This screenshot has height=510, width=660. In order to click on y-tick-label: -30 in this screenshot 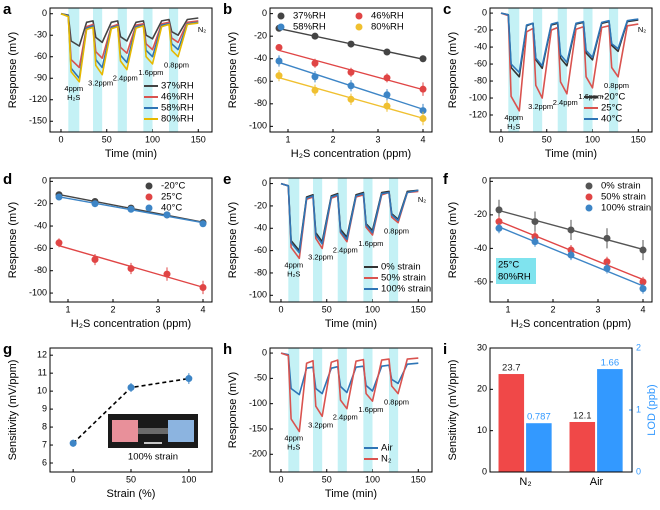, I will do `click(40, 35)`.